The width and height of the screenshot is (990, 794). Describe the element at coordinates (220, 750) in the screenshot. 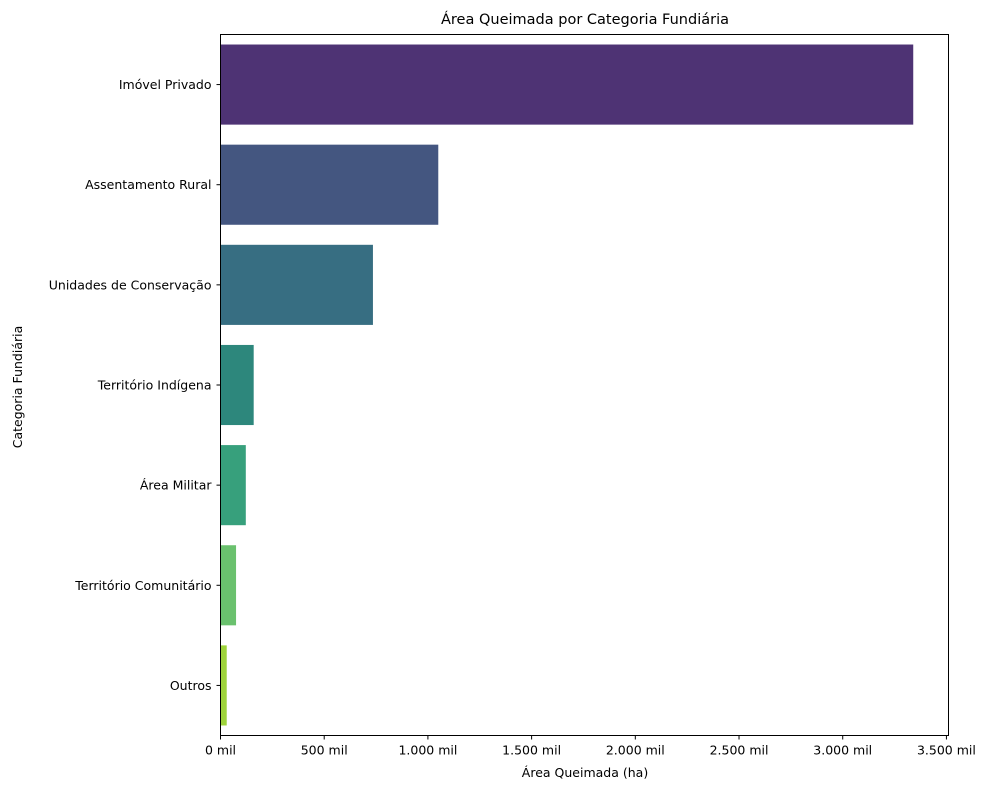

I see `x-tick-label: 0 mil` at that location.